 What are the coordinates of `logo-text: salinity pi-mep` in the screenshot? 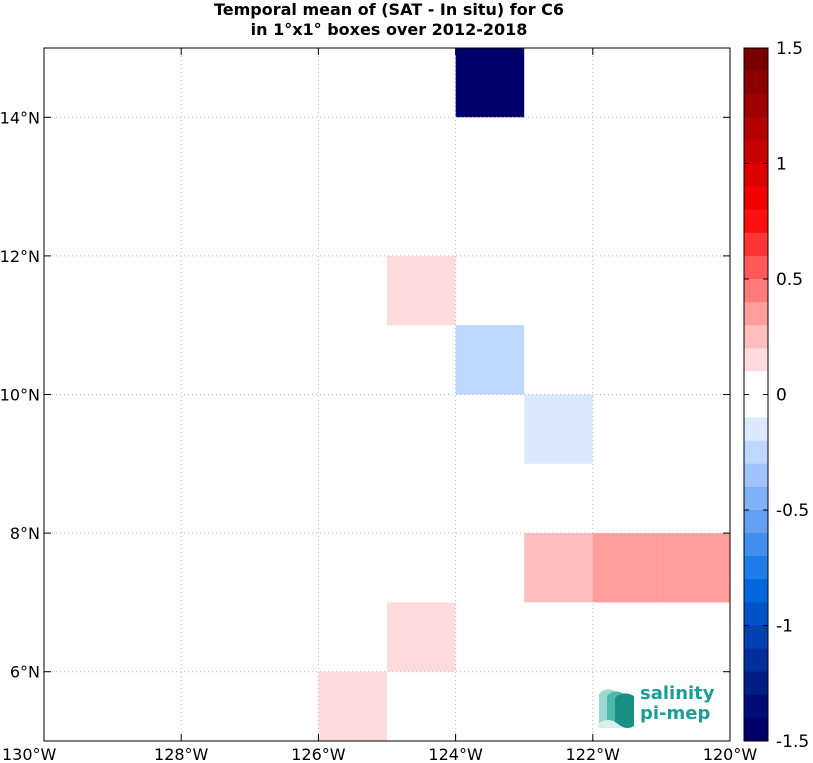 It's located at (677, 704).